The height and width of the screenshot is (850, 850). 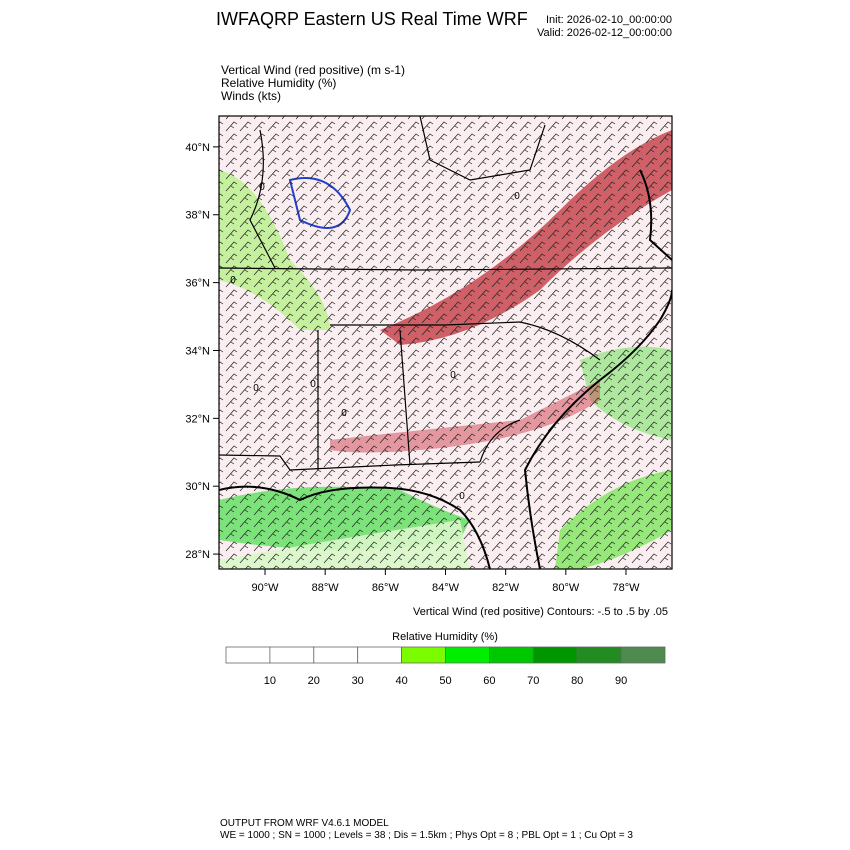 I want to click on title: IWFAQRP Eastern US Real Time WRF, so click(x=372, y=19).